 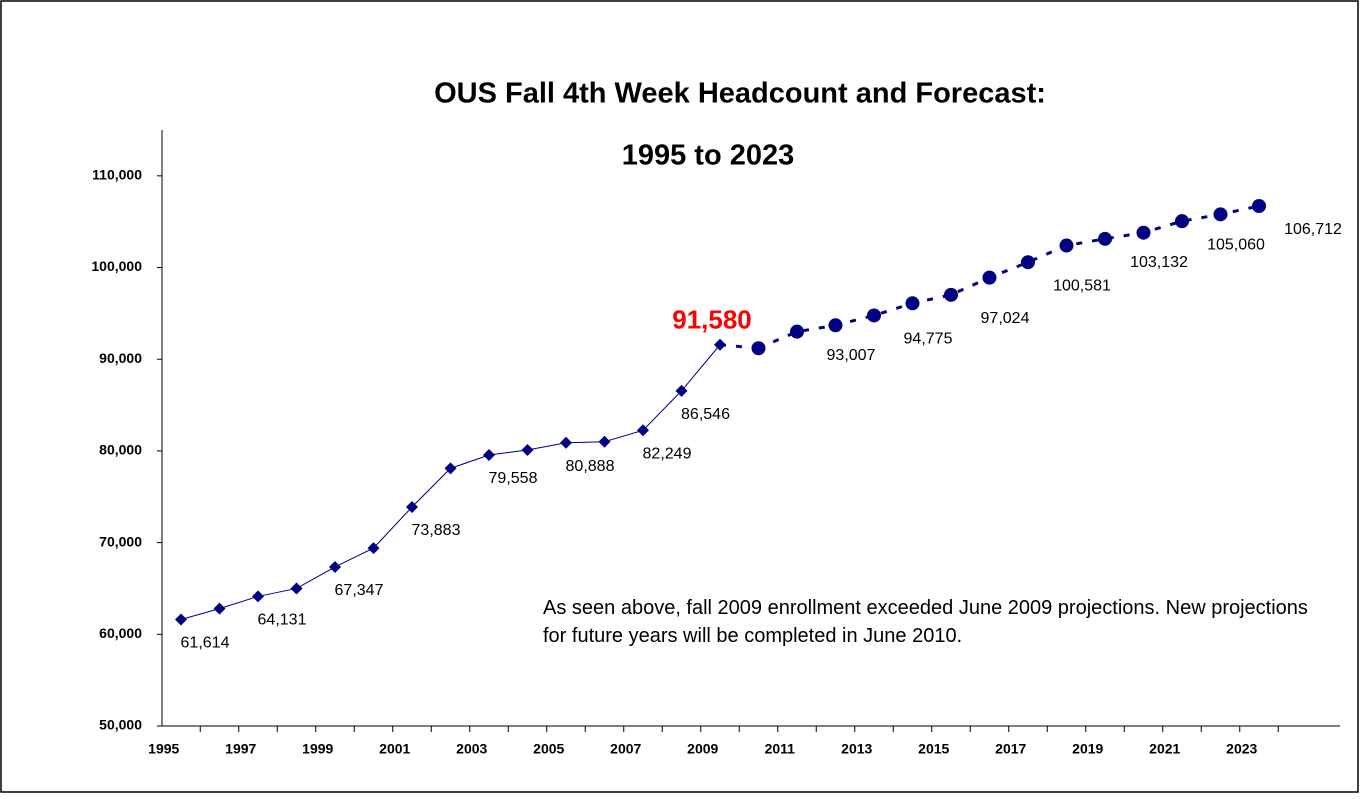 I want to click on value-label: 73,883, so click(x=436, y=530).